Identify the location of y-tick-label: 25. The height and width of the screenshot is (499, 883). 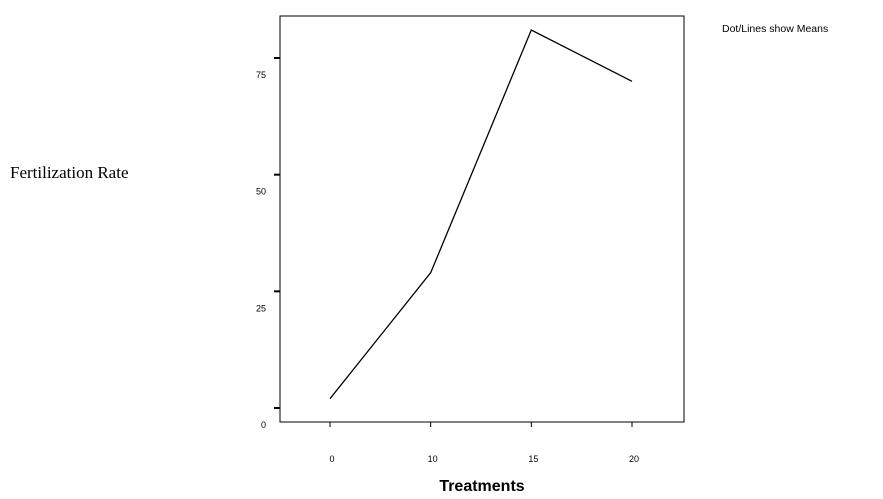
(261, 308).